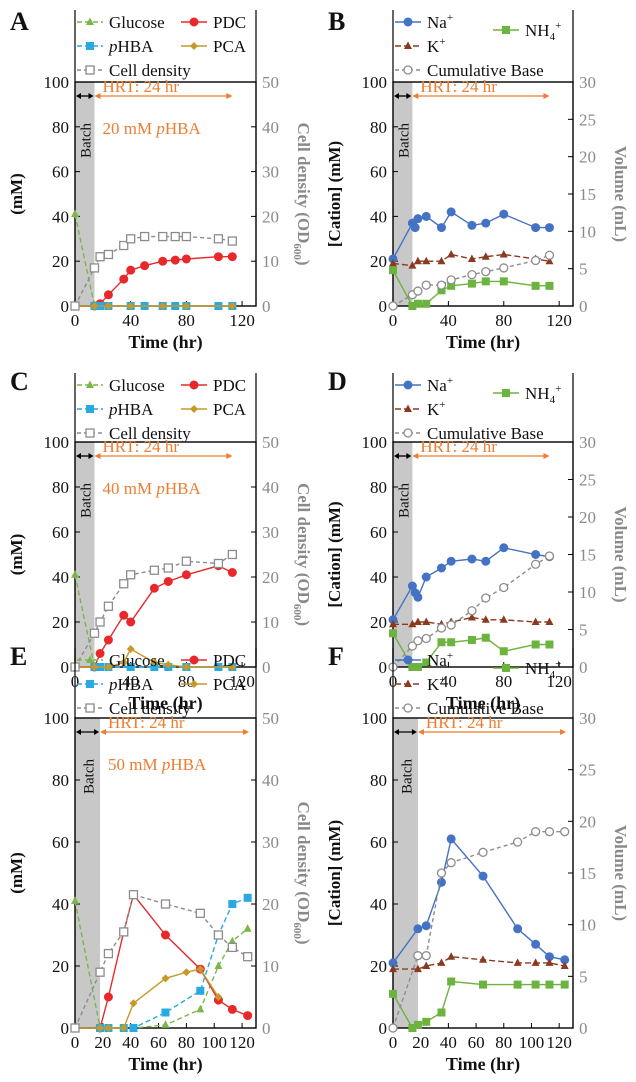 Image resolution: width=636 pixels, height=1082 pixels. Describe the element at coordinates (375, 718) in the screenshot. I see `y-tick-label: 100` at that location.